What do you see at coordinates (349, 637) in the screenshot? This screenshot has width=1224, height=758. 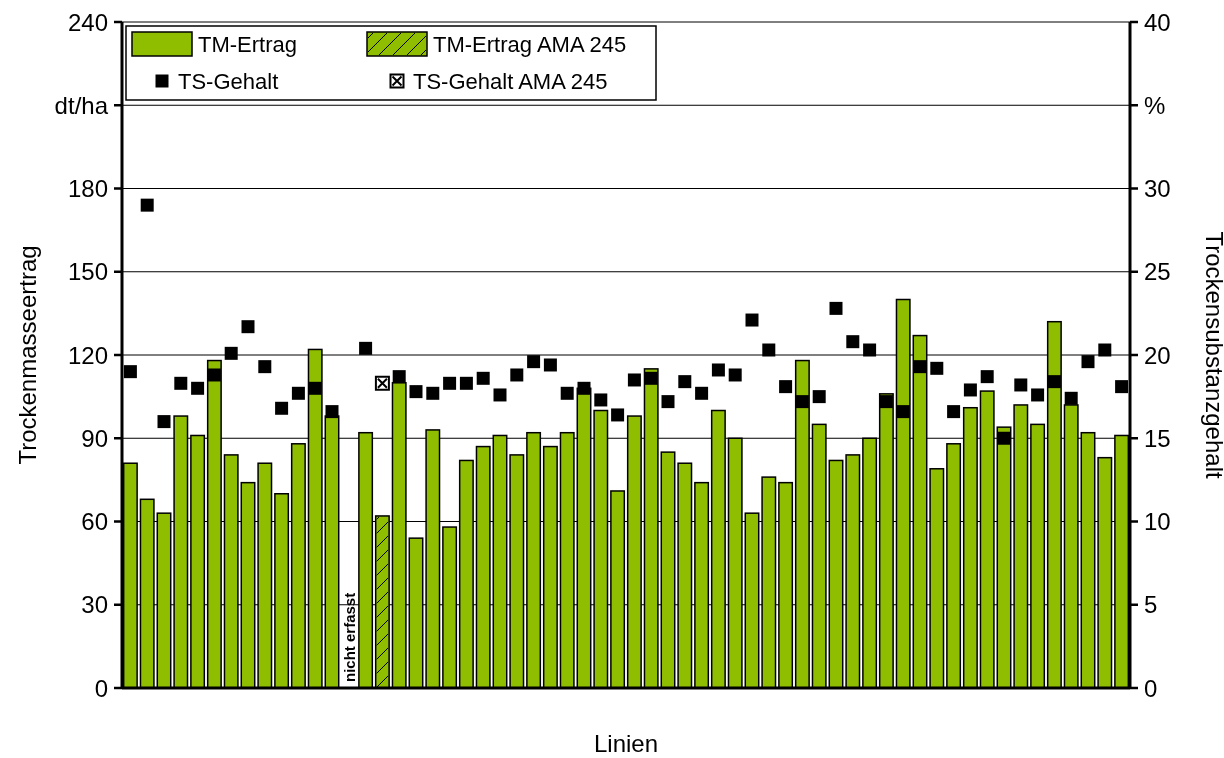 I see `annotation: nicht erfasst` at bounding box center [349, 637].